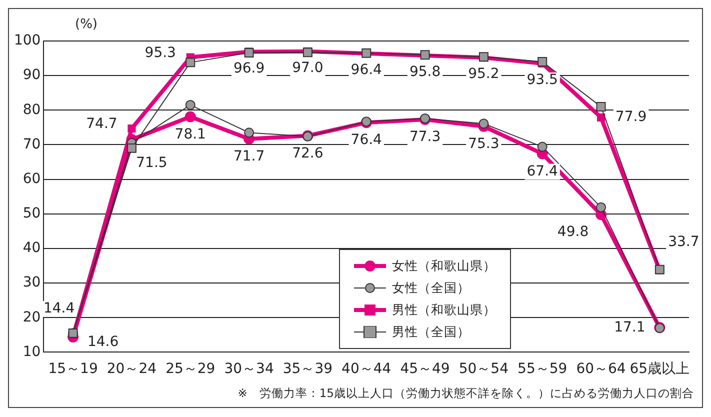  I want to click on x-tick-label: 60～64, so click(601, 369).